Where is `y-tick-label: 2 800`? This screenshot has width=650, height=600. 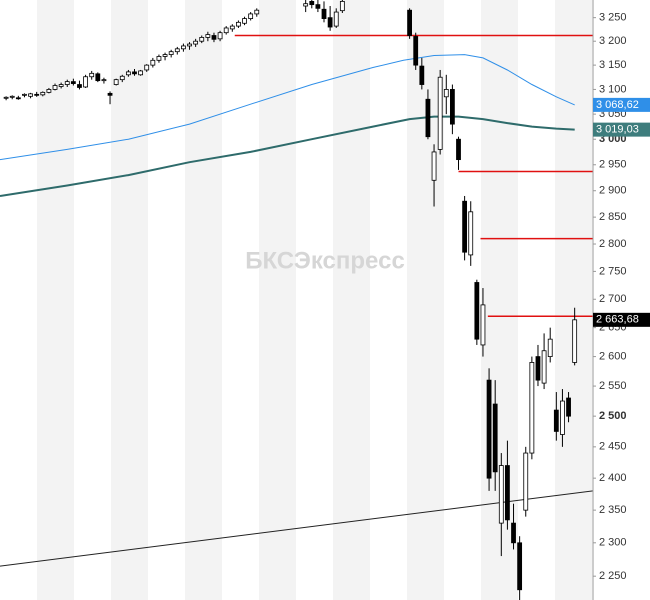 y-tick-label: 2 800 is located at coordinates (613, 244).